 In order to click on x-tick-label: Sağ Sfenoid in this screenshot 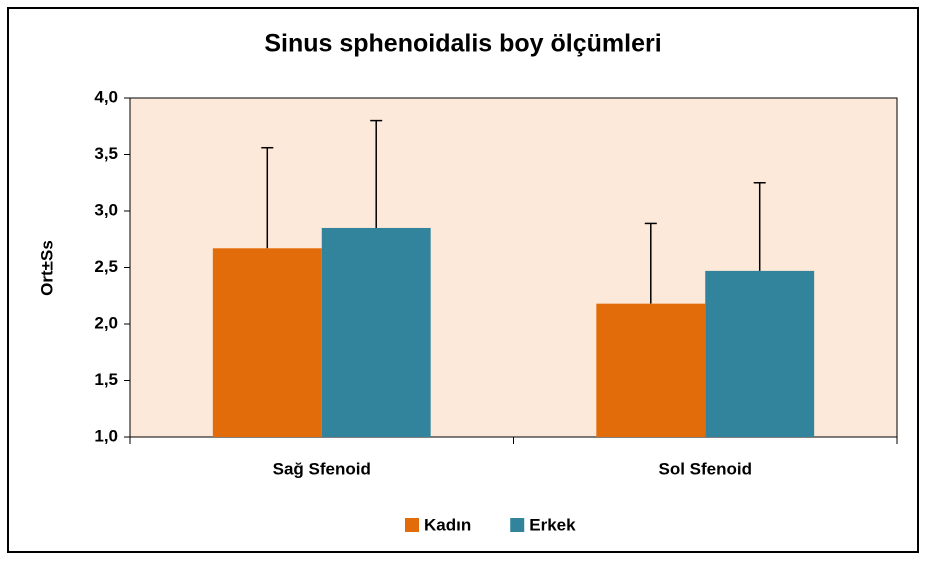, I will do `click(322, 468)`.